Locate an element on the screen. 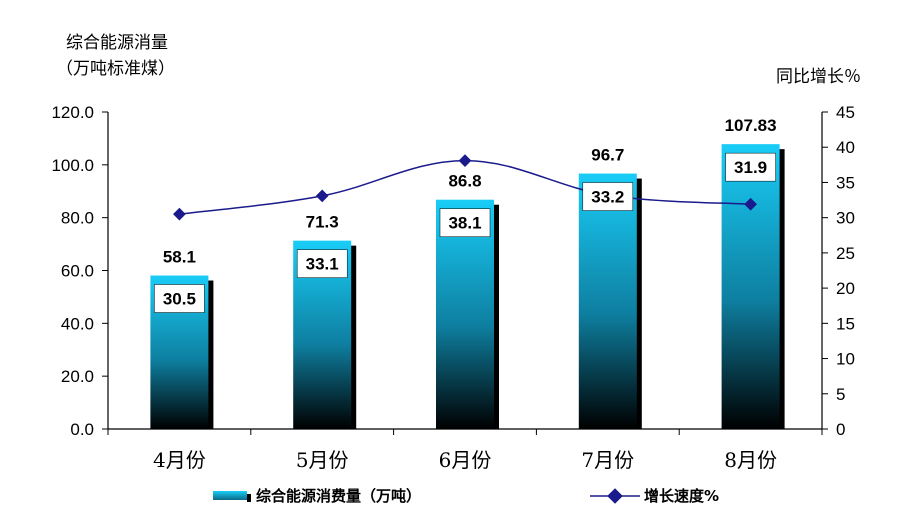 The width and height of the screenshot is (913, 523). category-labels: 4月份 5月份 6月份 7月份 8月份 is located at coordinates (465, 460).